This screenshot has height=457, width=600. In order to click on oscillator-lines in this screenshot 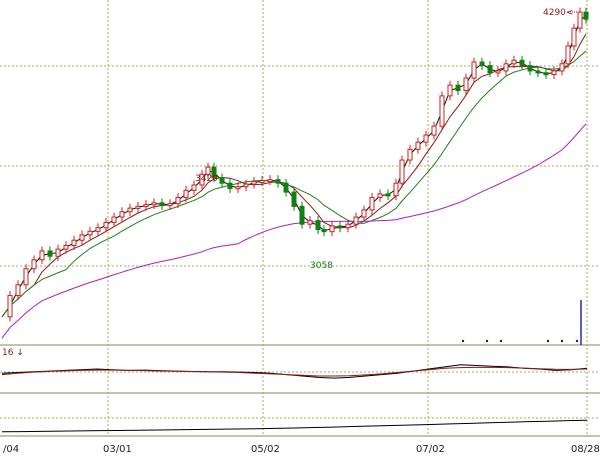, I will do `click(294, 371)`.